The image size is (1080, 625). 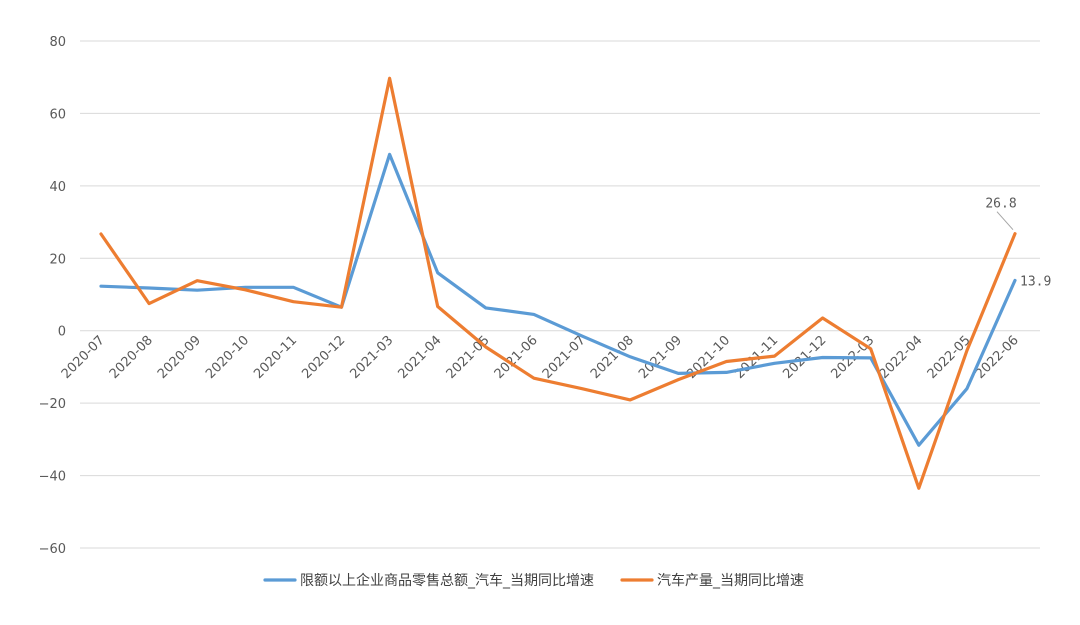 I want to click on y-tick-label: −60, so click(x=52, y=549).